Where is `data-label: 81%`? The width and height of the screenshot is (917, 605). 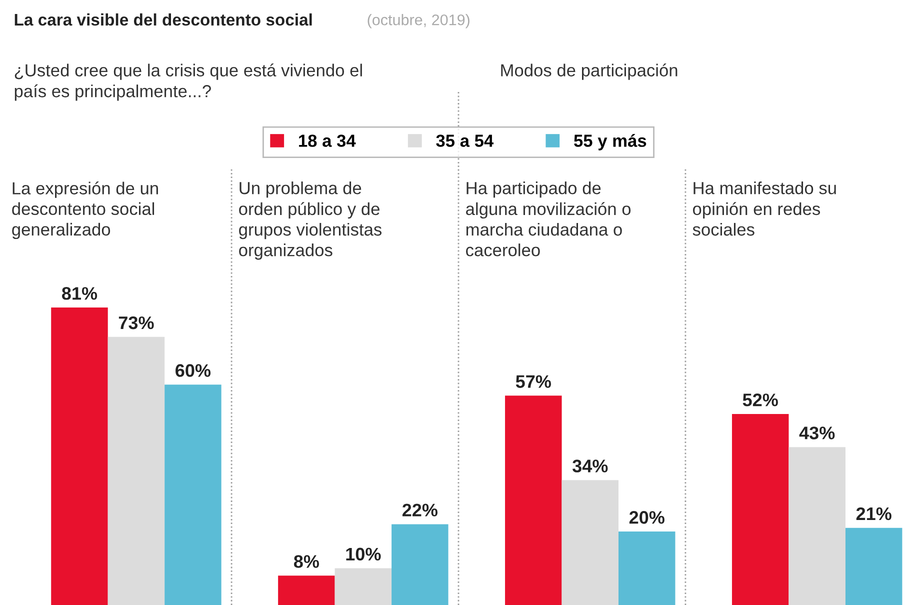
data-label: 81% is located at coordinates (80, 293).